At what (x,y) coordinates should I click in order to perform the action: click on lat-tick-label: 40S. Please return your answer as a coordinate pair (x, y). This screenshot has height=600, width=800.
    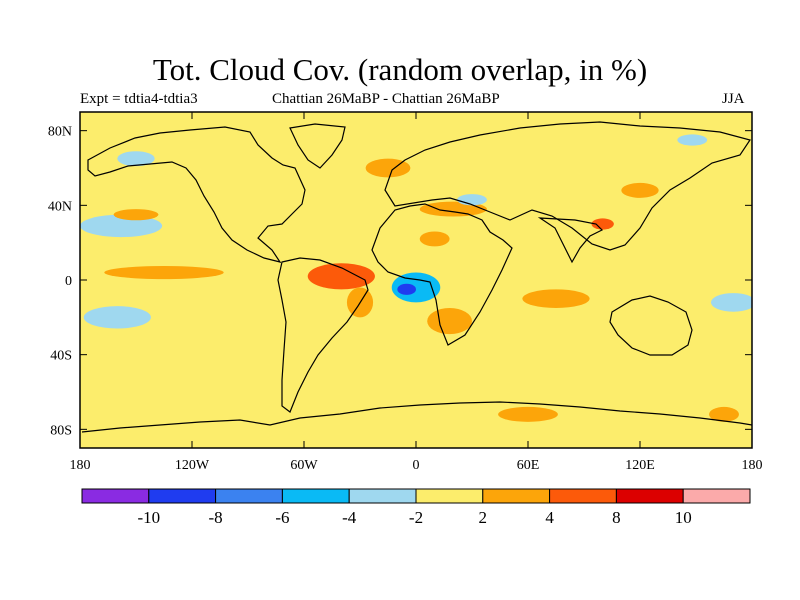
    Looking at the image, I should click on (61, 356).